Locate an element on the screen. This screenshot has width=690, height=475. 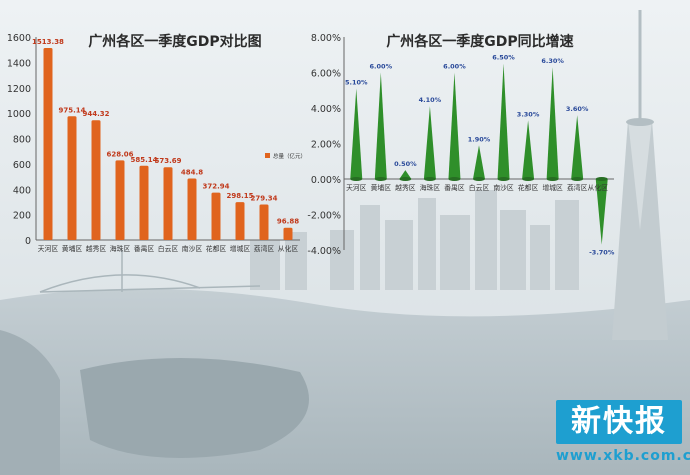
chart2-y-tick: 0.00% is located at coordinates (326, 180).